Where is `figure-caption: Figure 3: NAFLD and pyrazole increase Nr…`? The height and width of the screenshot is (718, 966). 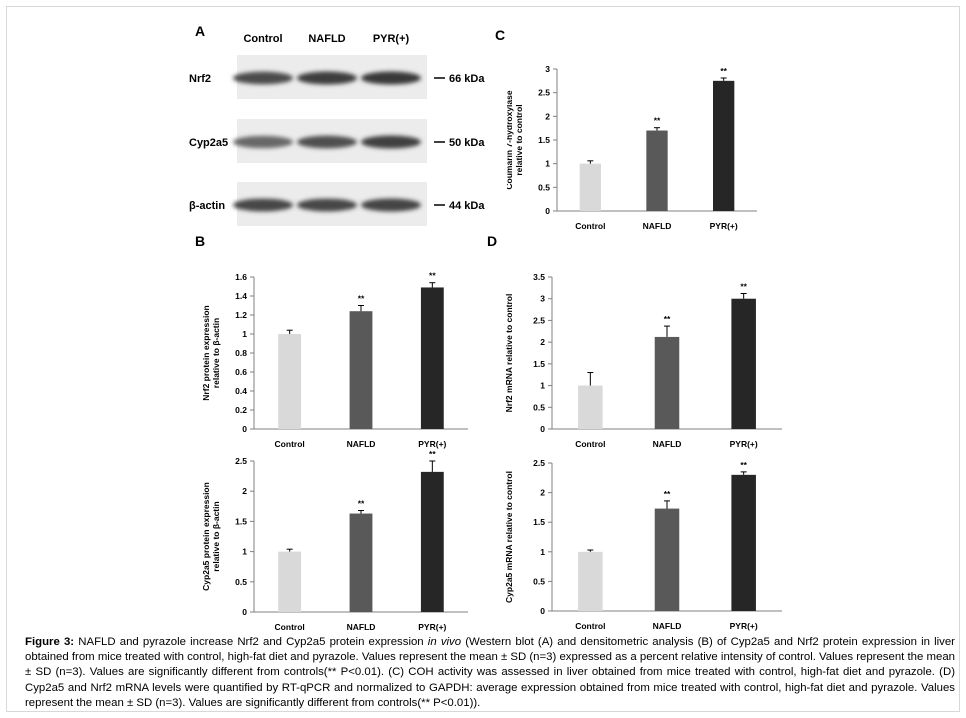
figure-caption: Figure 3: NAFLD and pyrazole increase Nr… is located at coordinates (490, 673).